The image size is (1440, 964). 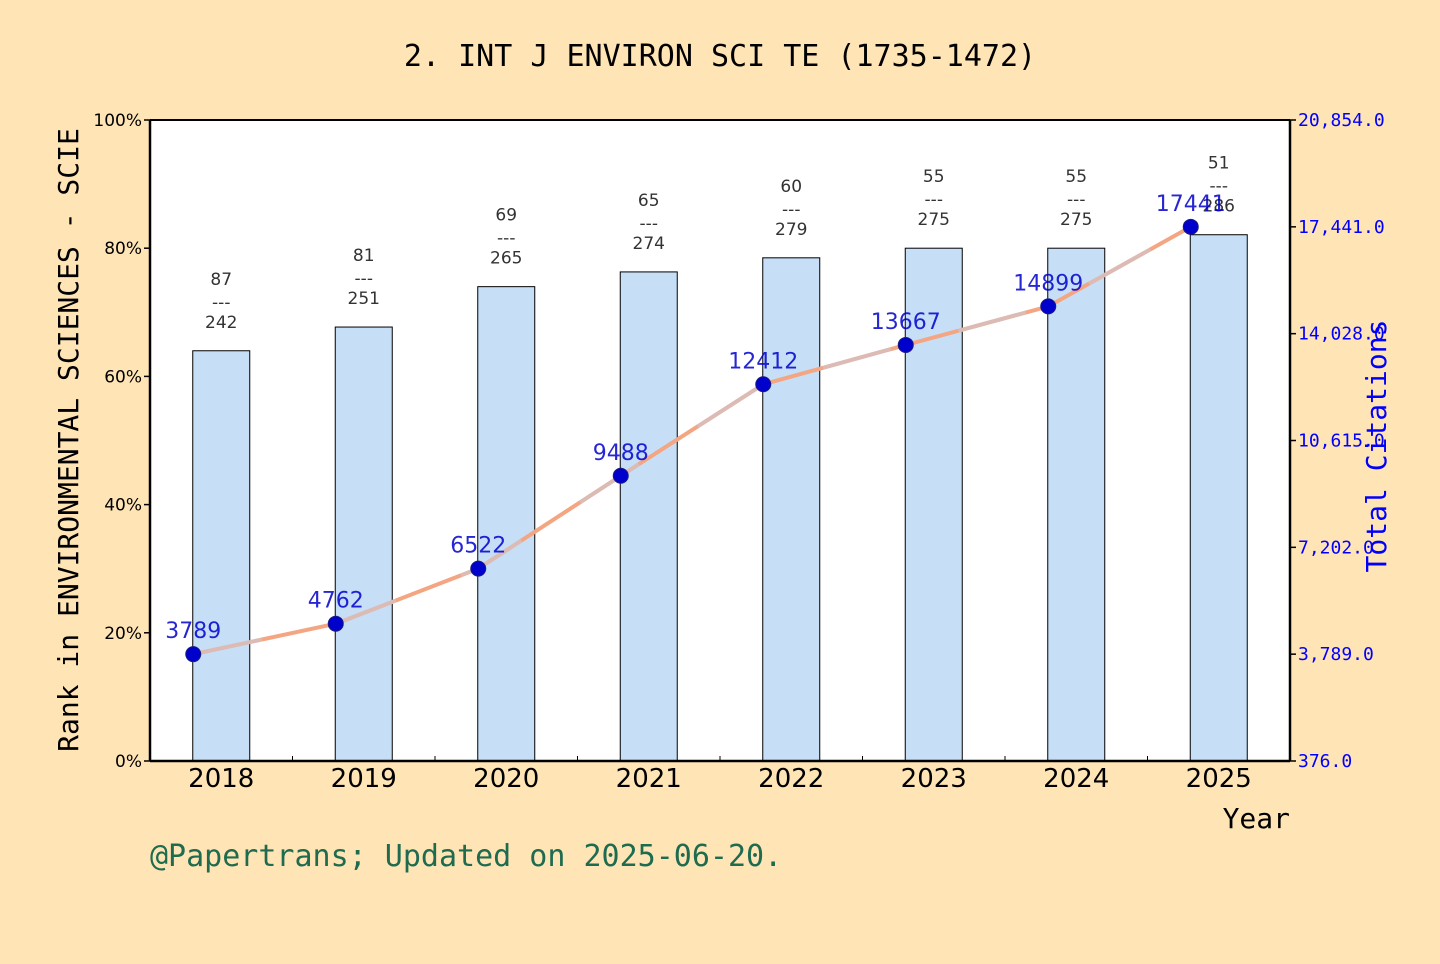 What do you see at coordinates (221, 280) in the screenshot?
I see `rank-label-2018: 87` at bounding box center [221, 280].